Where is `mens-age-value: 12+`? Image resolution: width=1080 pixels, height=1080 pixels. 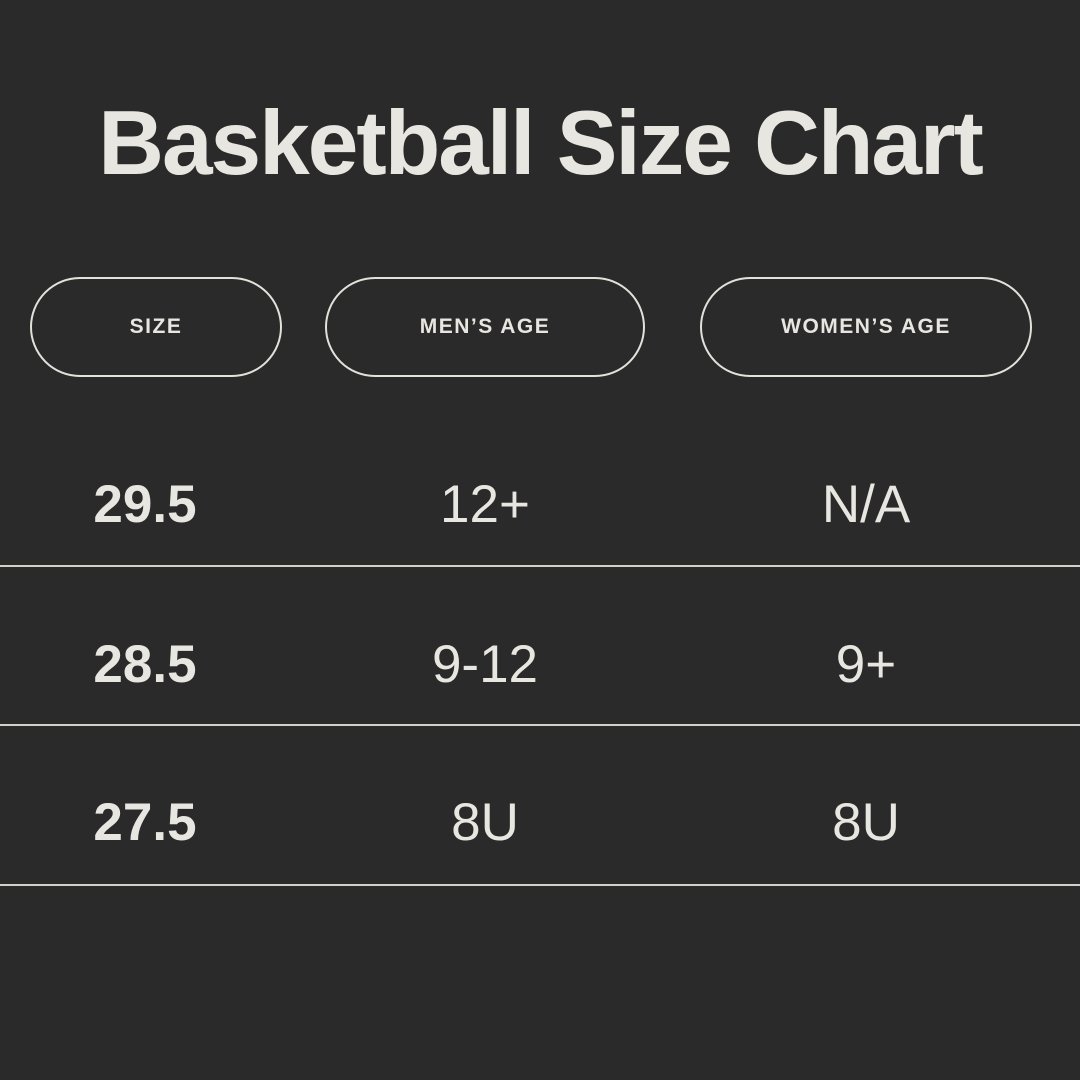
mens-age-value: 12+ is located at coordinates (485, 504).